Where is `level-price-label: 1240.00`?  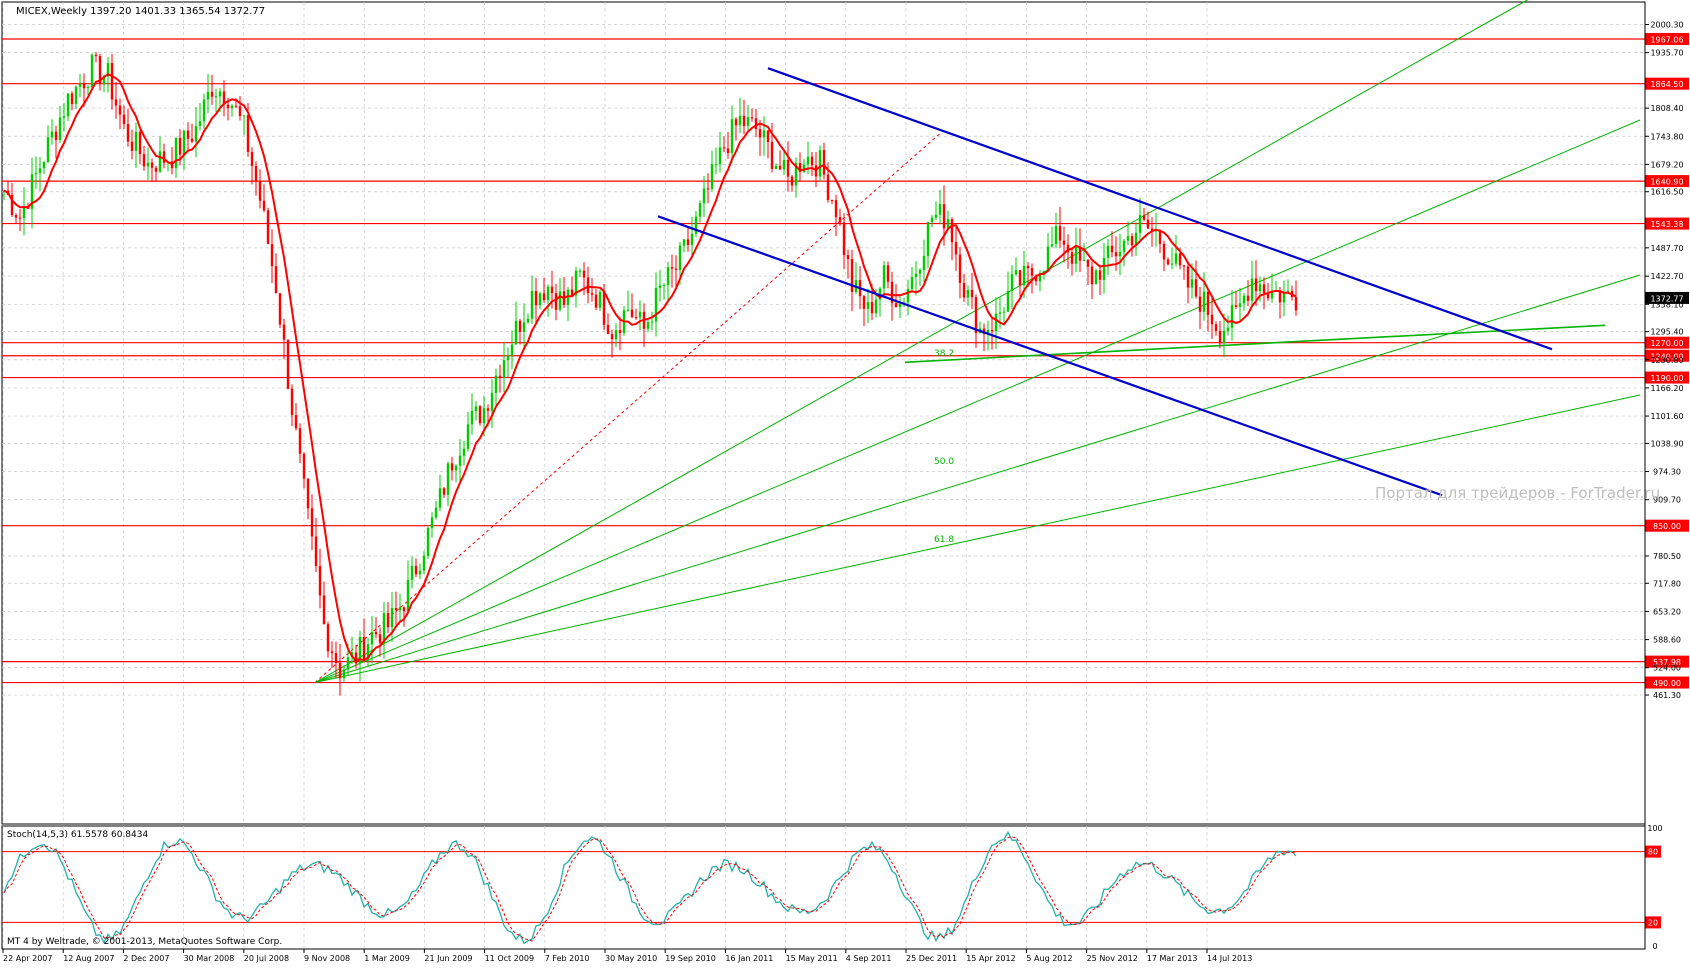 level-price-label: 1240.00 is located at coordinates (1666, 356).